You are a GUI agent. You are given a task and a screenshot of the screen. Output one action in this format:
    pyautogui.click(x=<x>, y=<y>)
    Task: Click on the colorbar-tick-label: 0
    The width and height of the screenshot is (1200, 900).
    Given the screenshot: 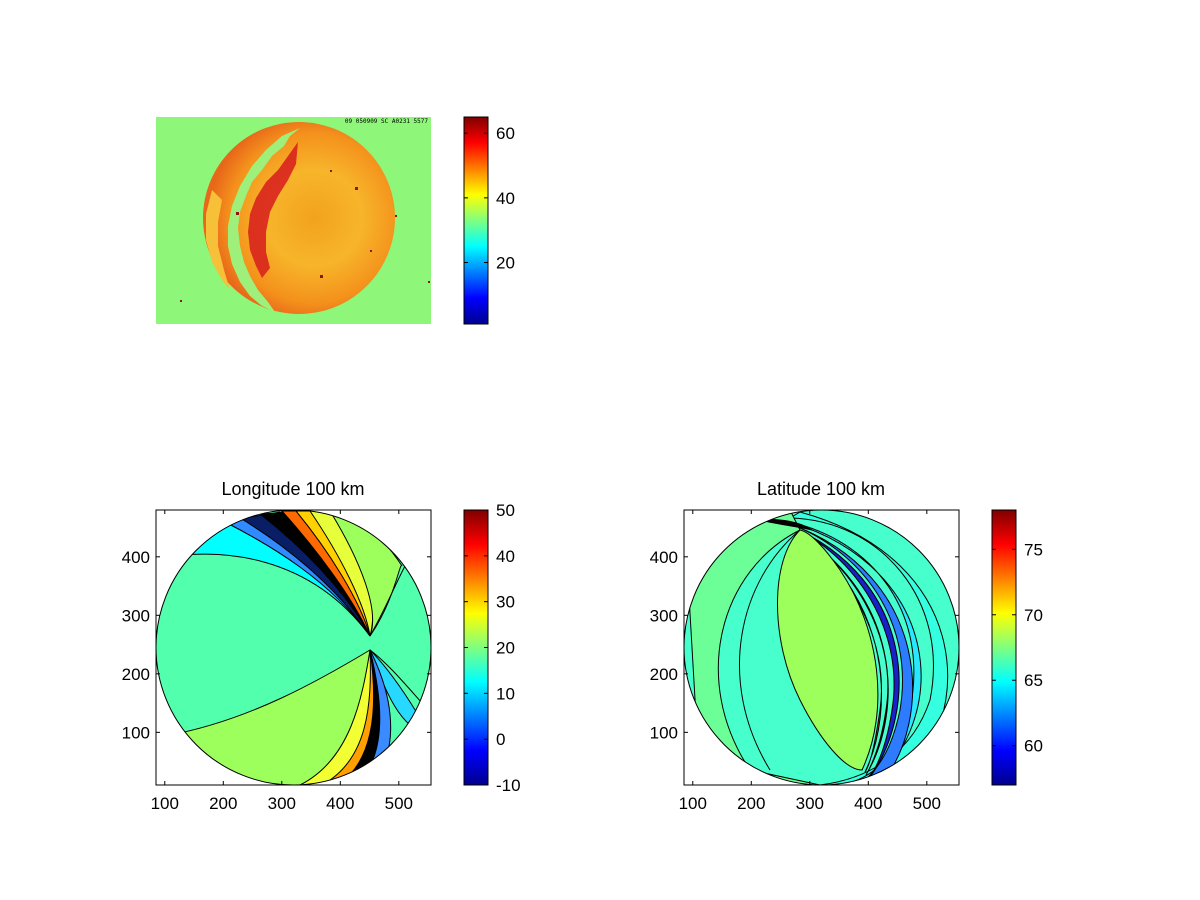 What is the action you would take?
    pyautogui.click(x=500, y=739)
    